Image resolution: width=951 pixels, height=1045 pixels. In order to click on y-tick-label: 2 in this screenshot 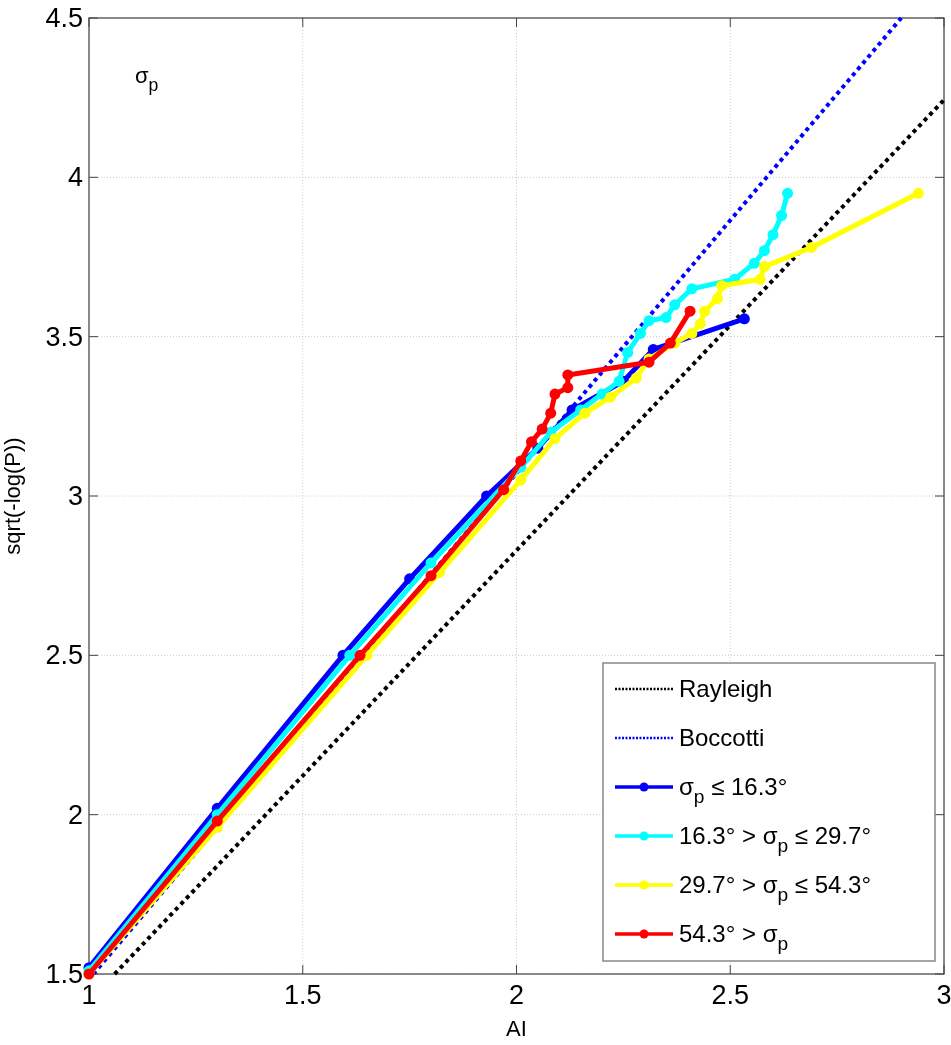, I will do `click(75, 814)`.